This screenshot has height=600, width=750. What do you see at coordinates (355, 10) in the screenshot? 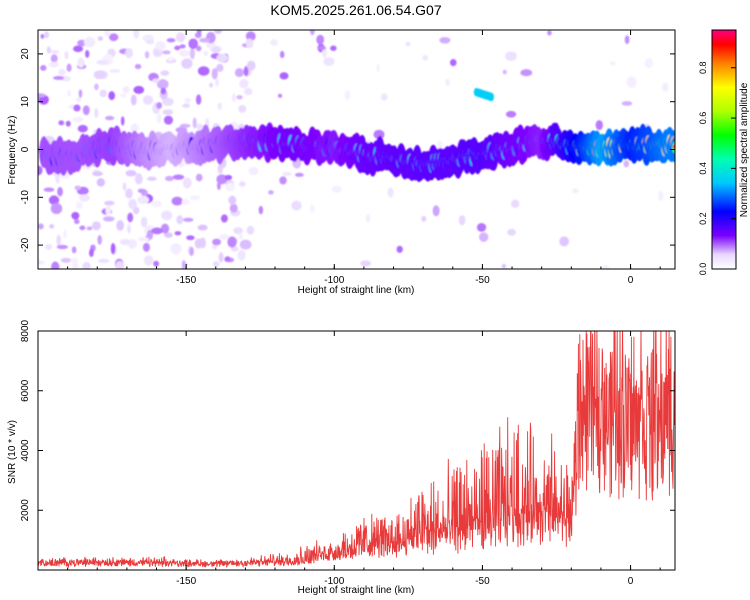
I see `figure-title: KOM5.2025.261.06.54.G07` at bounding box center [355, 10].